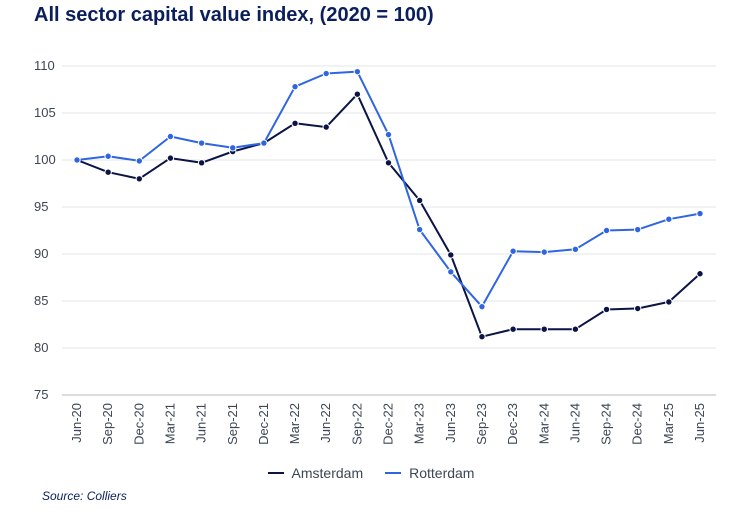 The image size is (742, 530). What do you see at coordinates (574, 423) in the screenshot?
I see `x-tick-label: Jun-24` at bounding box center [574, 423].